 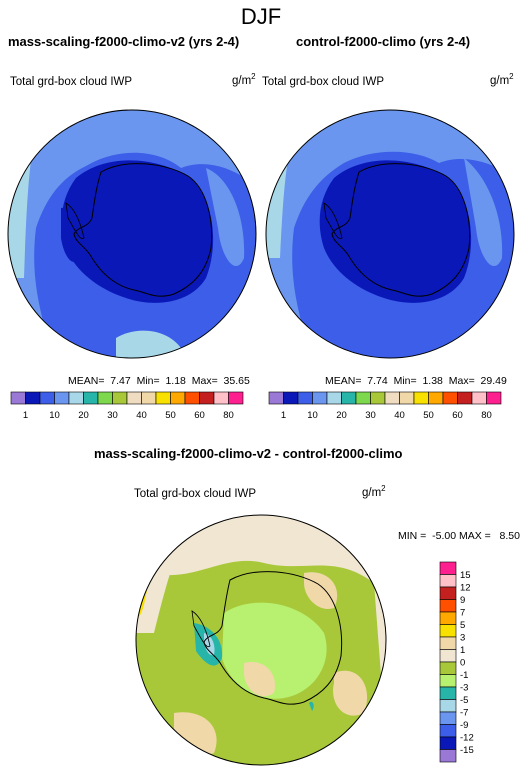 What do you see at coordinates (83, 415) in the screenshot?
I see `left-colorbar-tick-label: 20` at bounding box center [83, 415].